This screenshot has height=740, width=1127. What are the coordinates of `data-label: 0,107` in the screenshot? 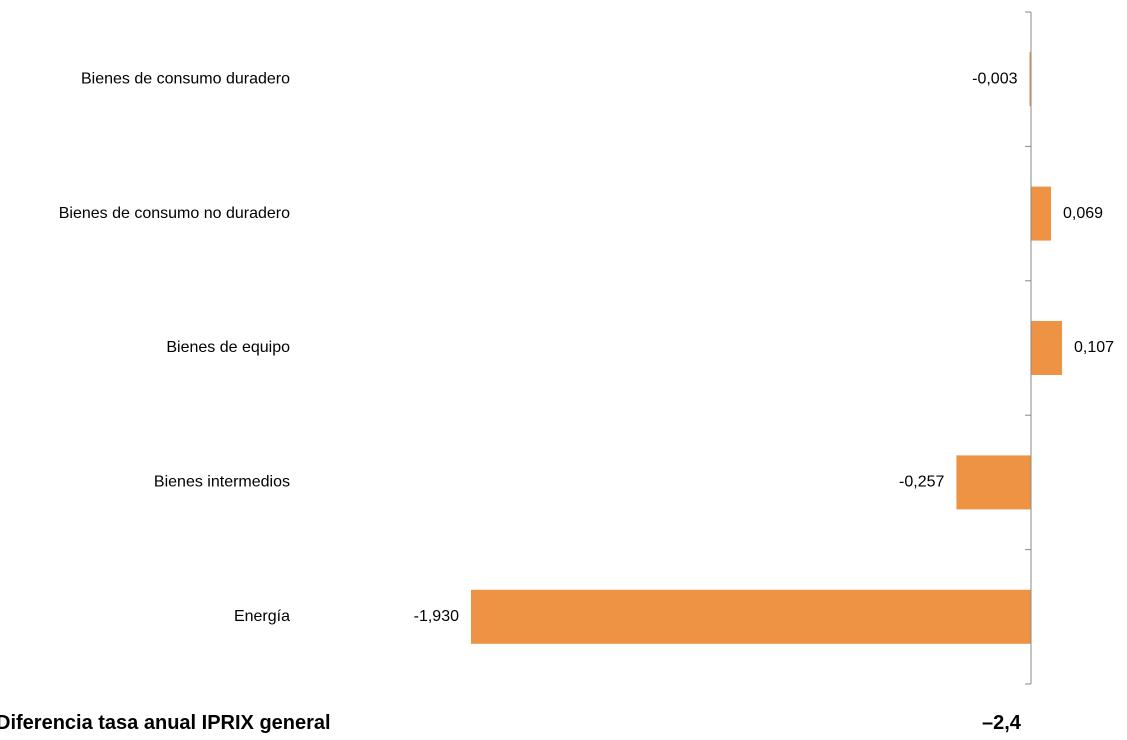 It's located at (1094, 347).